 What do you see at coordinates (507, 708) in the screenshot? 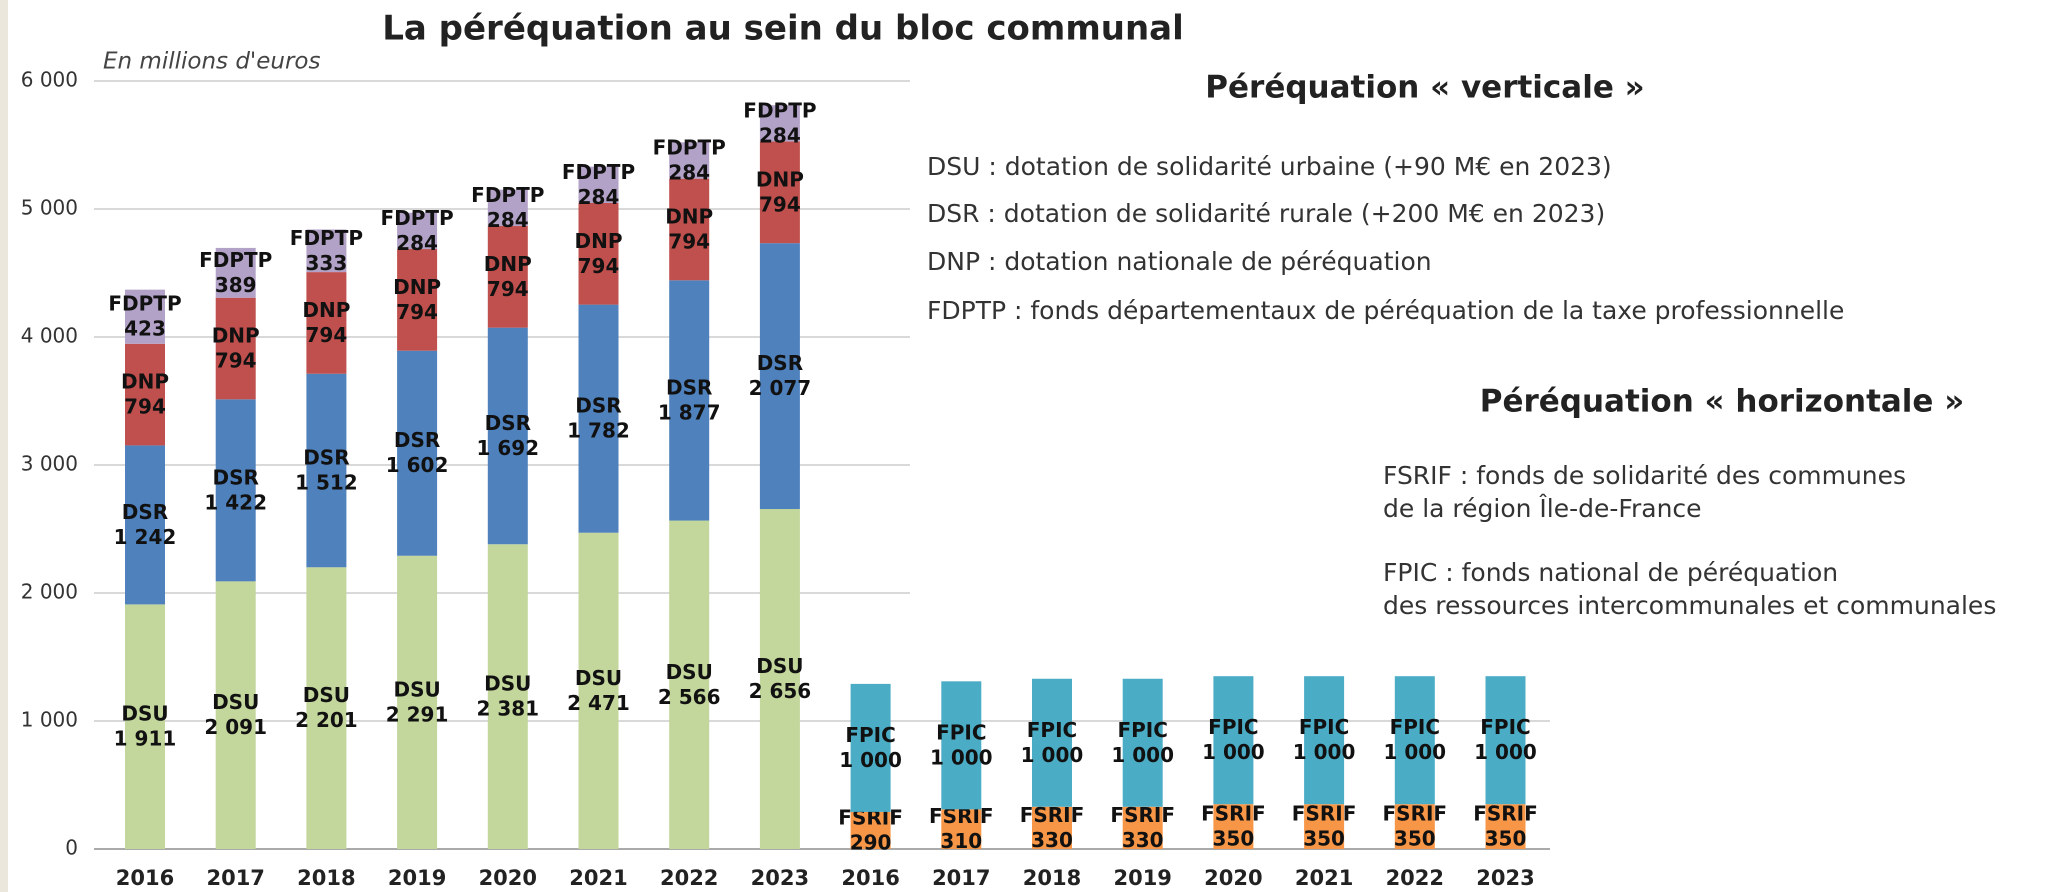
I see `label-value: 2 381` at bounding box center [507, 708].